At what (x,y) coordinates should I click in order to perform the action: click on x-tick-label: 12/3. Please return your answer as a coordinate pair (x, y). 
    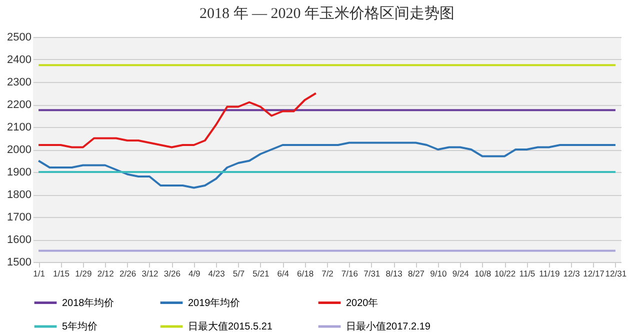
    Looking at the image, I should click on (571, 273).